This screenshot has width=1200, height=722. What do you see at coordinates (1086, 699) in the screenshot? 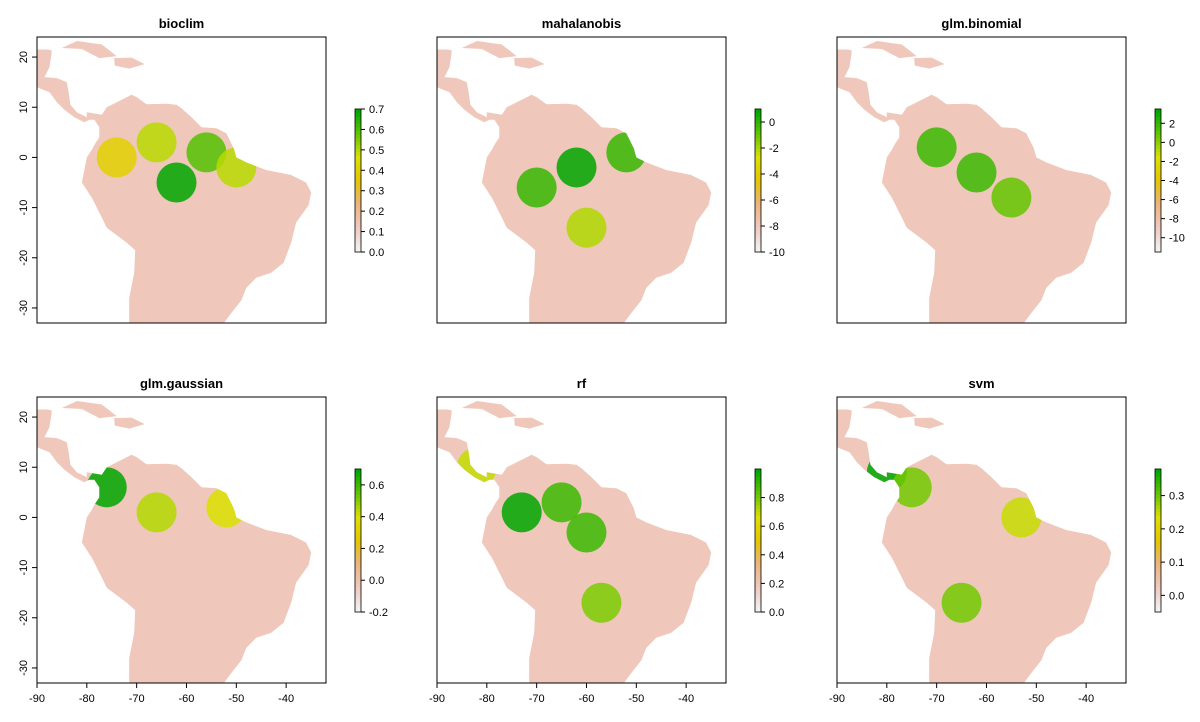
I see `x-tick-label: -40` at bounding box center [1086, 699].